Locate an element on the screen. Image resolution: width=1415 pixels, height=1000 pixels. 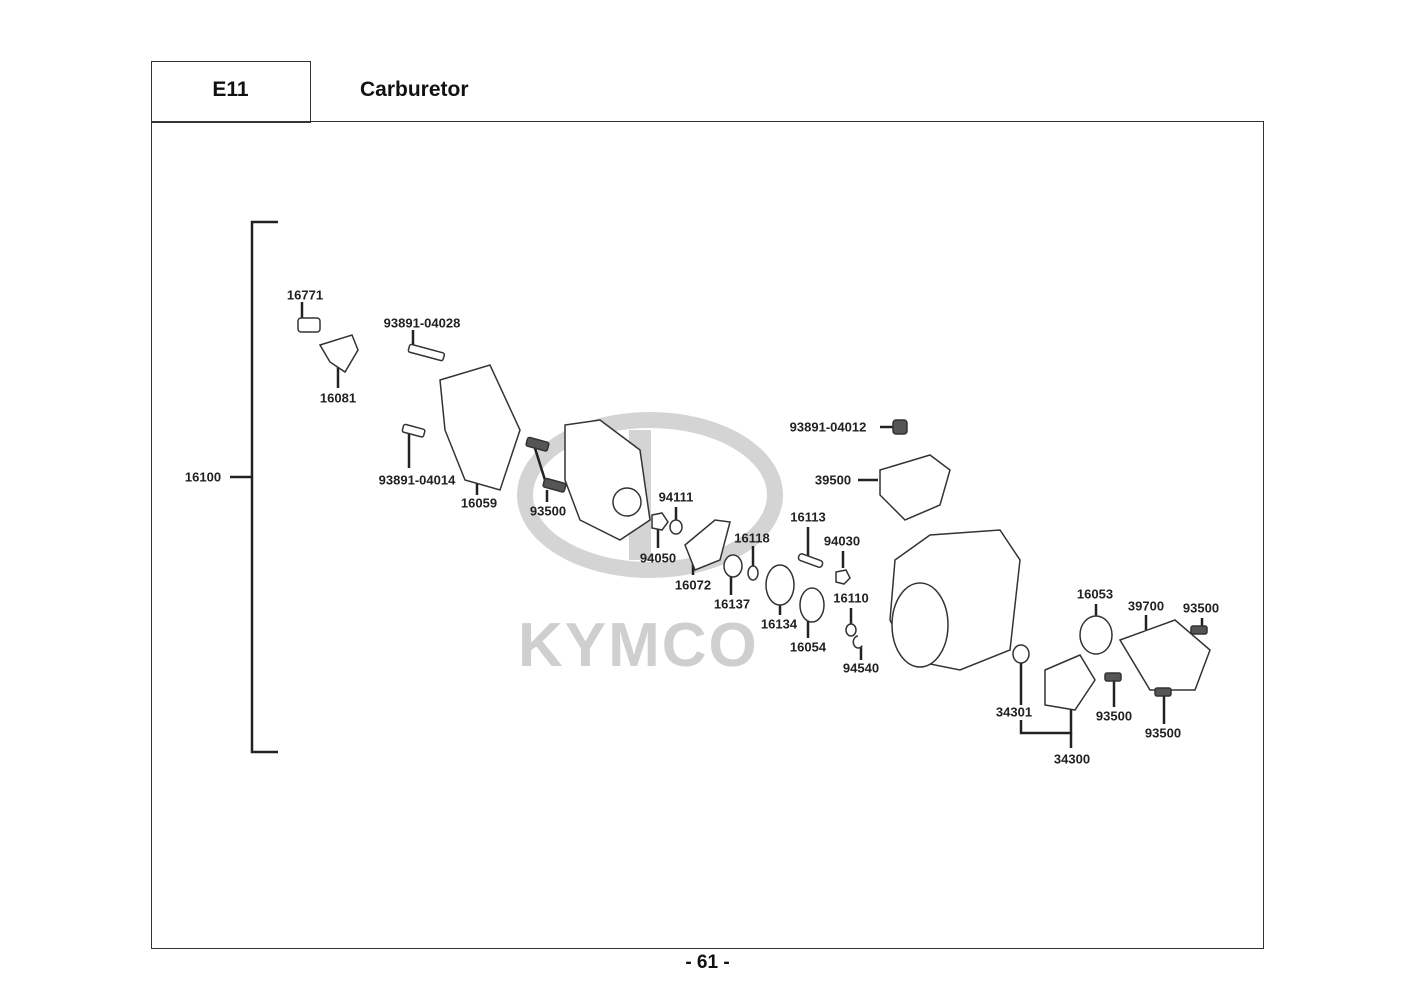
kymco-watermark-text: KYMCO is located at coordinates (638, 645).